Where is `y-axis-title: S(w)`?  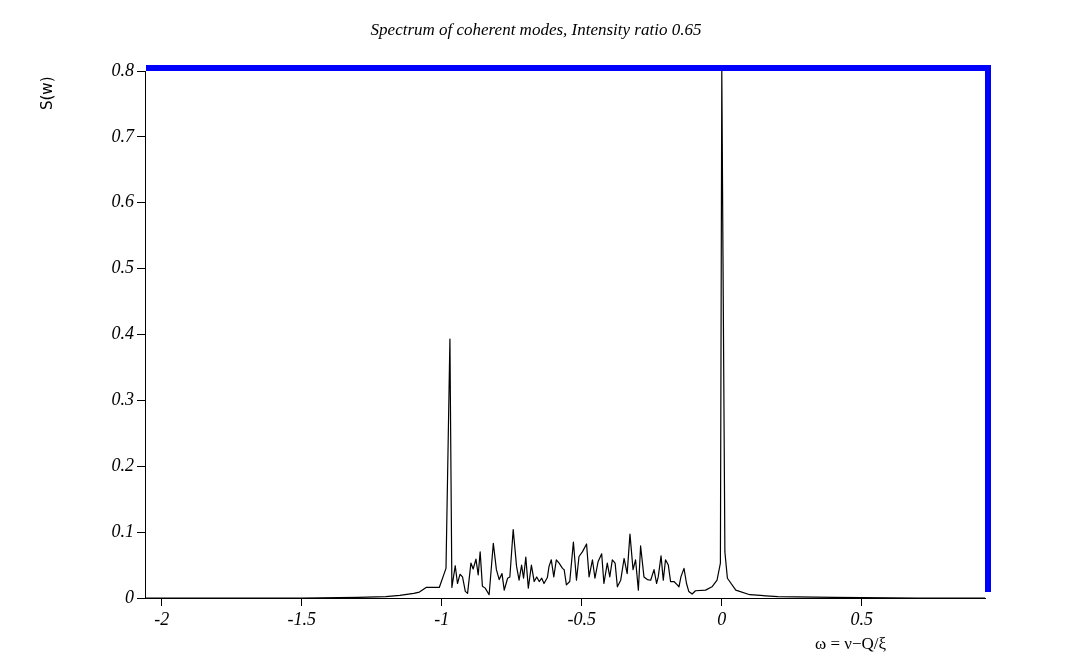 y-axis-title: S(w) is located at coordinates (47, 93).